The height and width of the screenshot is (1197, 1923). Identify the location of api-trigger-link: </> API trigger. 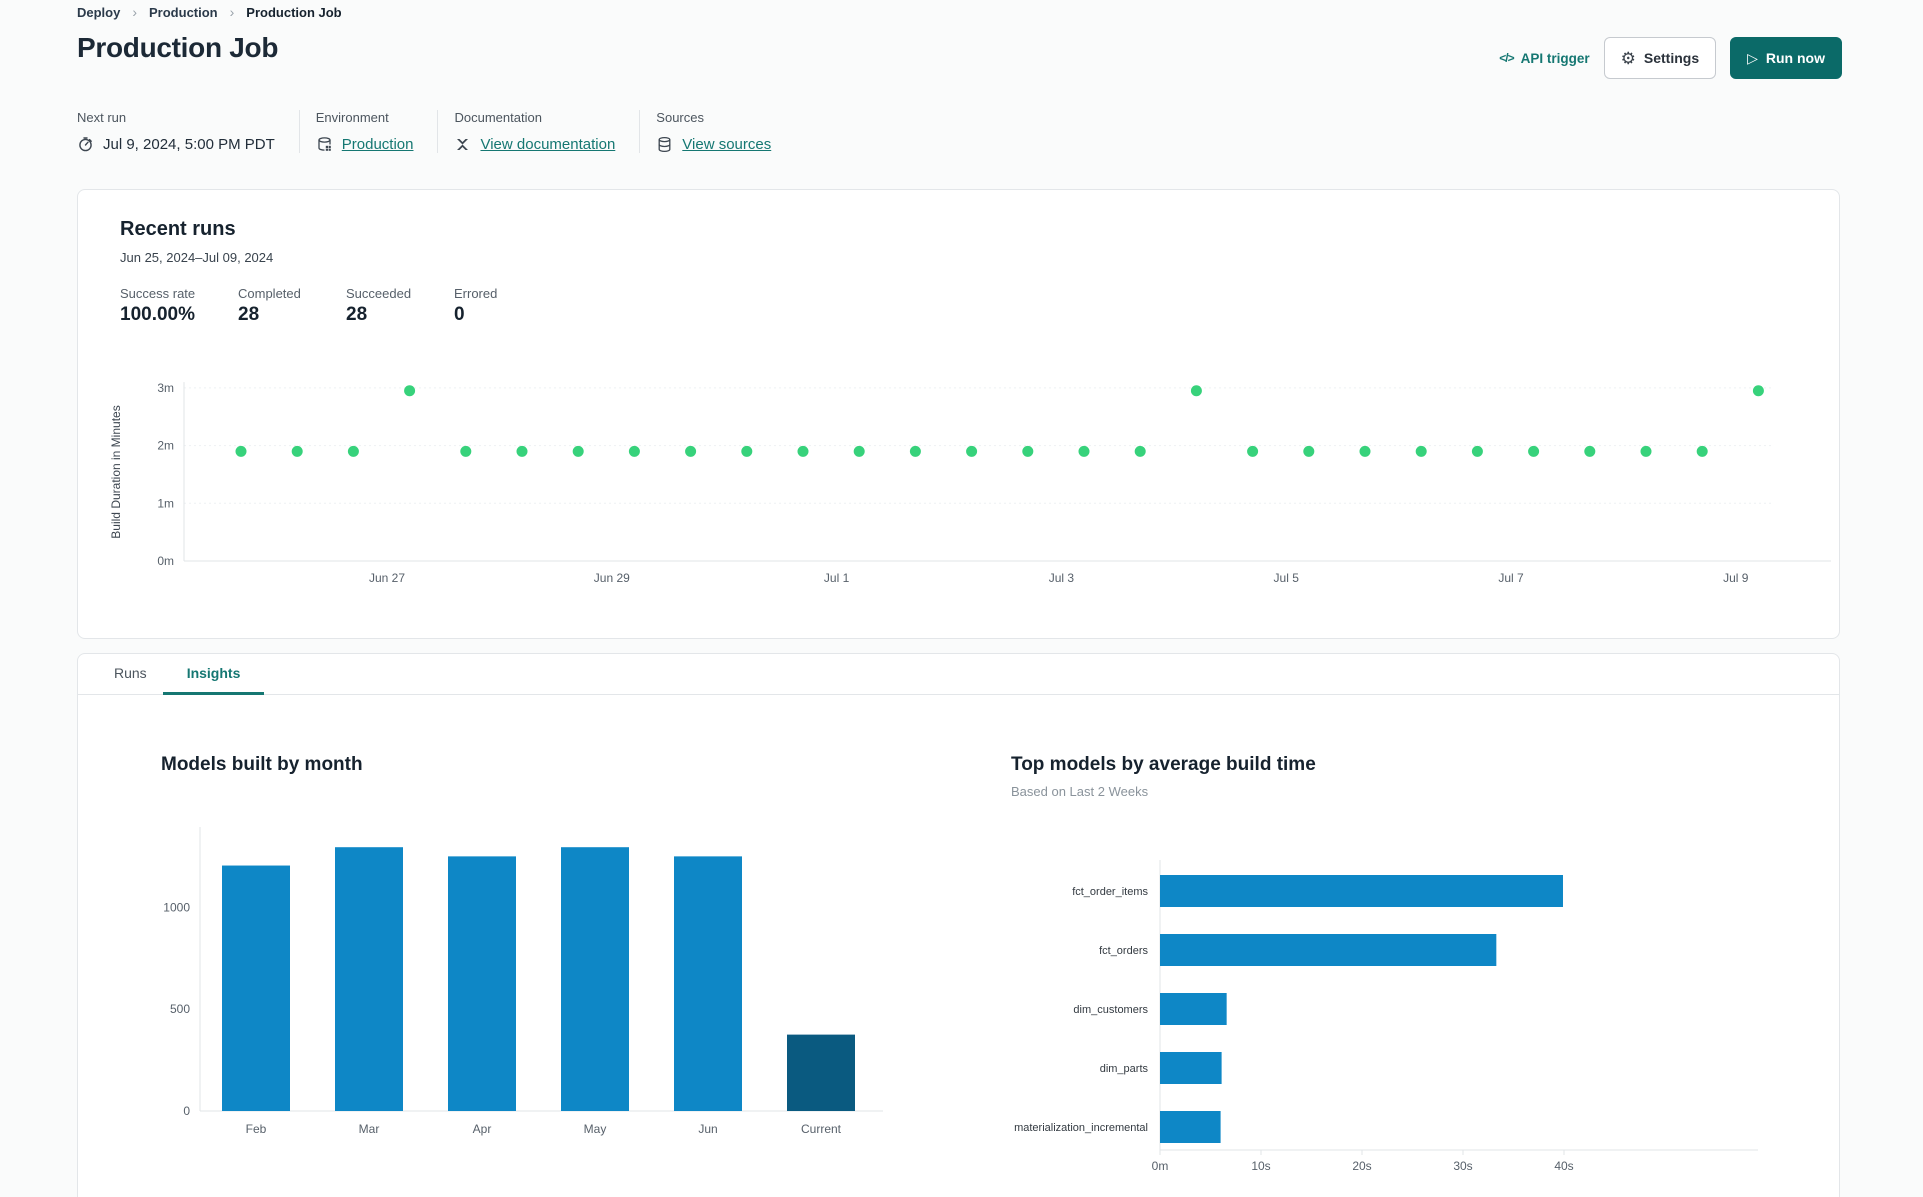
(1544, 58).